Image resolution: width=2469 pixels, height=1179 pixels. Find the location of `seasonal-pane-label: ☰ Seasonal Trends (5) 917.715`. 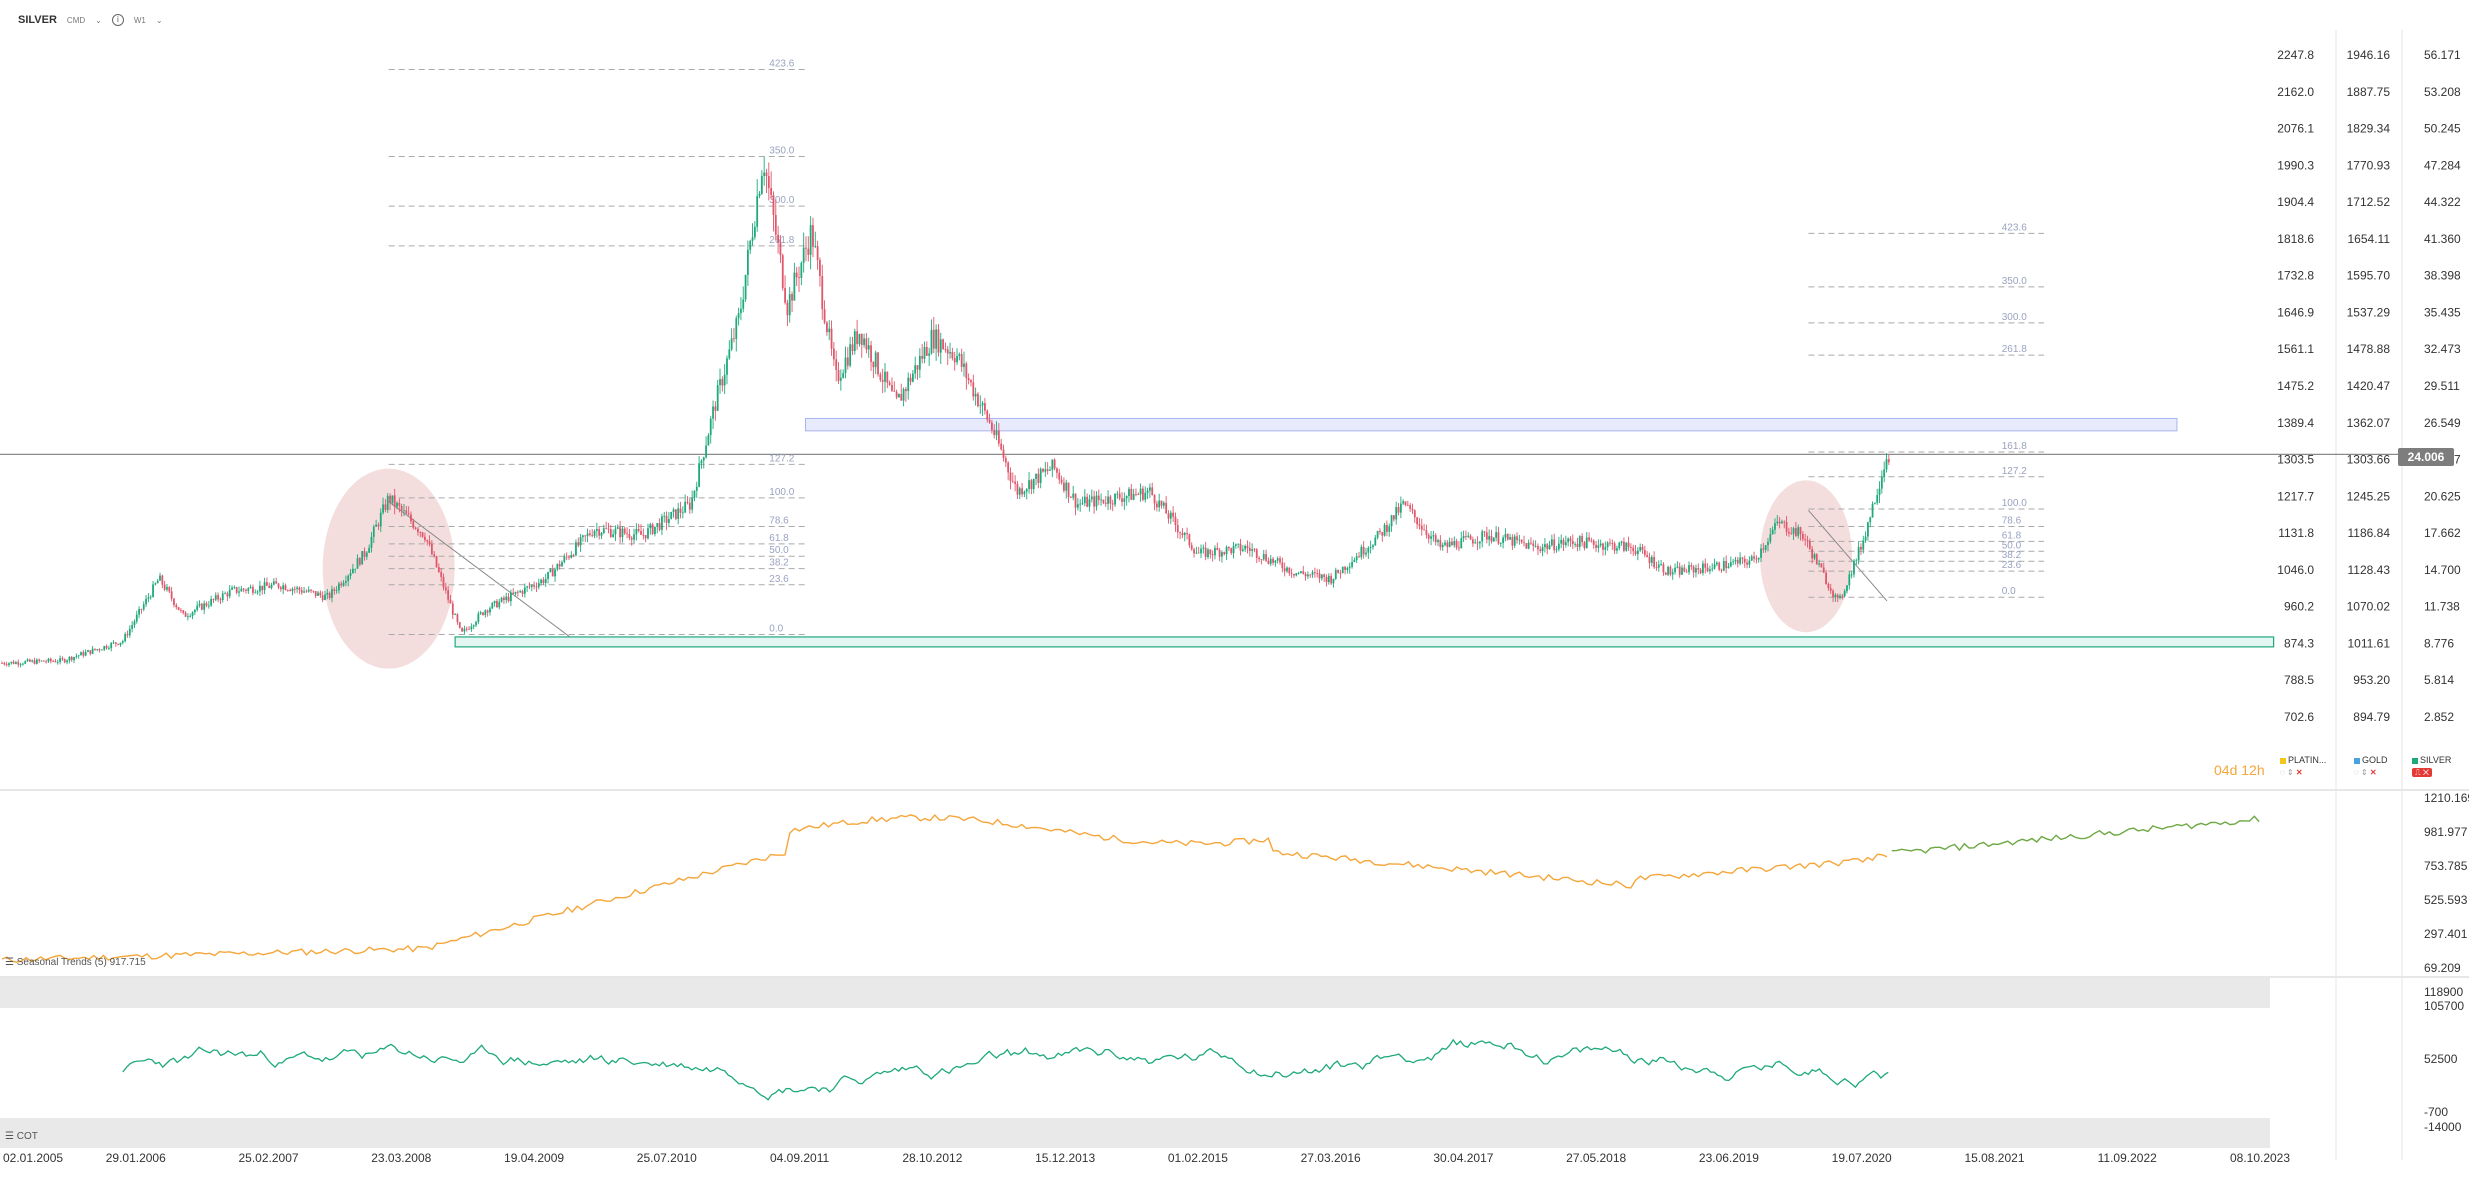

seasonal-pane-label: ☰ Seasonal Trends (5) 917.715 is located at coordinates (75, 962).